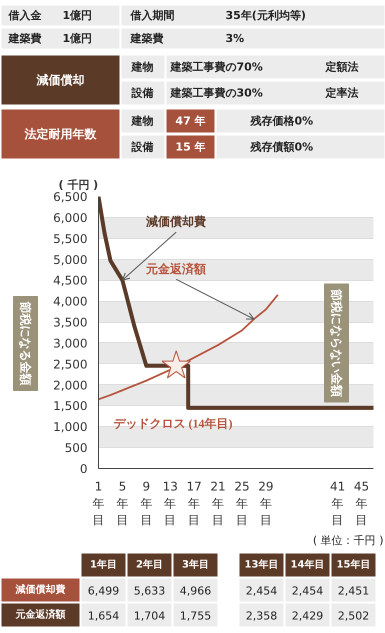  I want to click on x-tick-label: 9年目, so click(146, 504).